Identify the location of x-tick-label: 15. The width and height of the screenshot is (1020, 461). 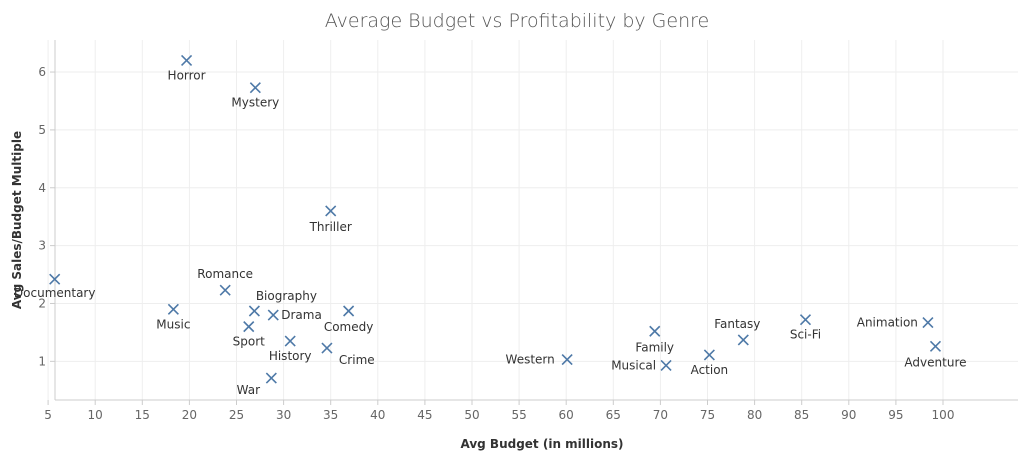
(142, 415).